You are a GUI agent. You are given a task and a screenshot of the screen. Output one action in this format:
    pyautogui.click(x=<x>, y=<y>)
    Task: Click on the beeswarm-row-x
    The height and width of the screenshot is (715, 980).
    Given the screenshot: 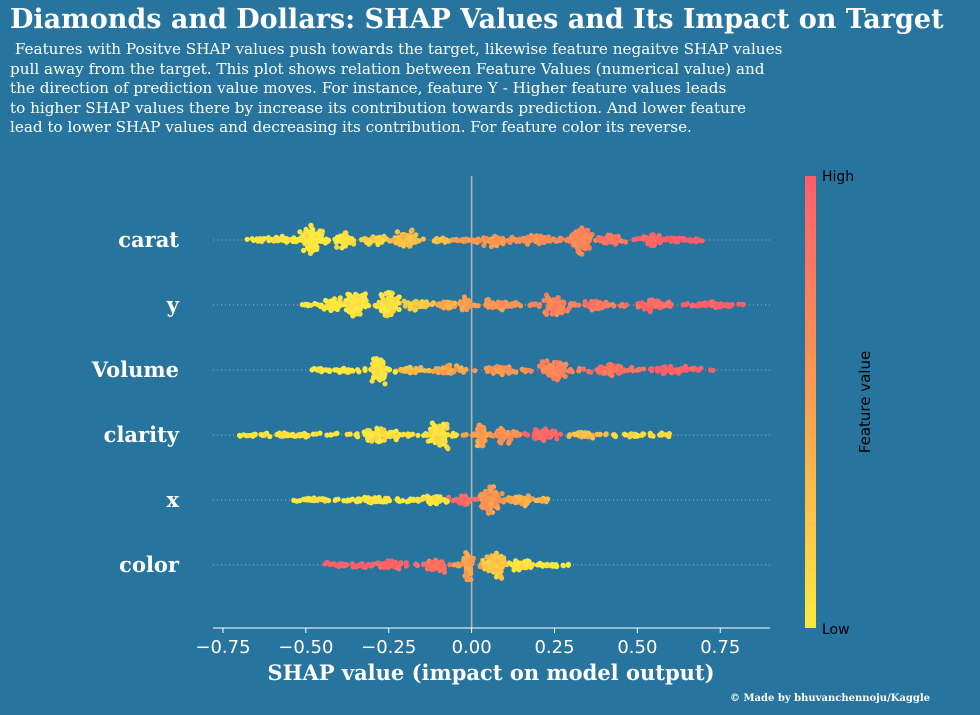 What is the action you would take?
    pyautogui.click(x=421, y=500)
    